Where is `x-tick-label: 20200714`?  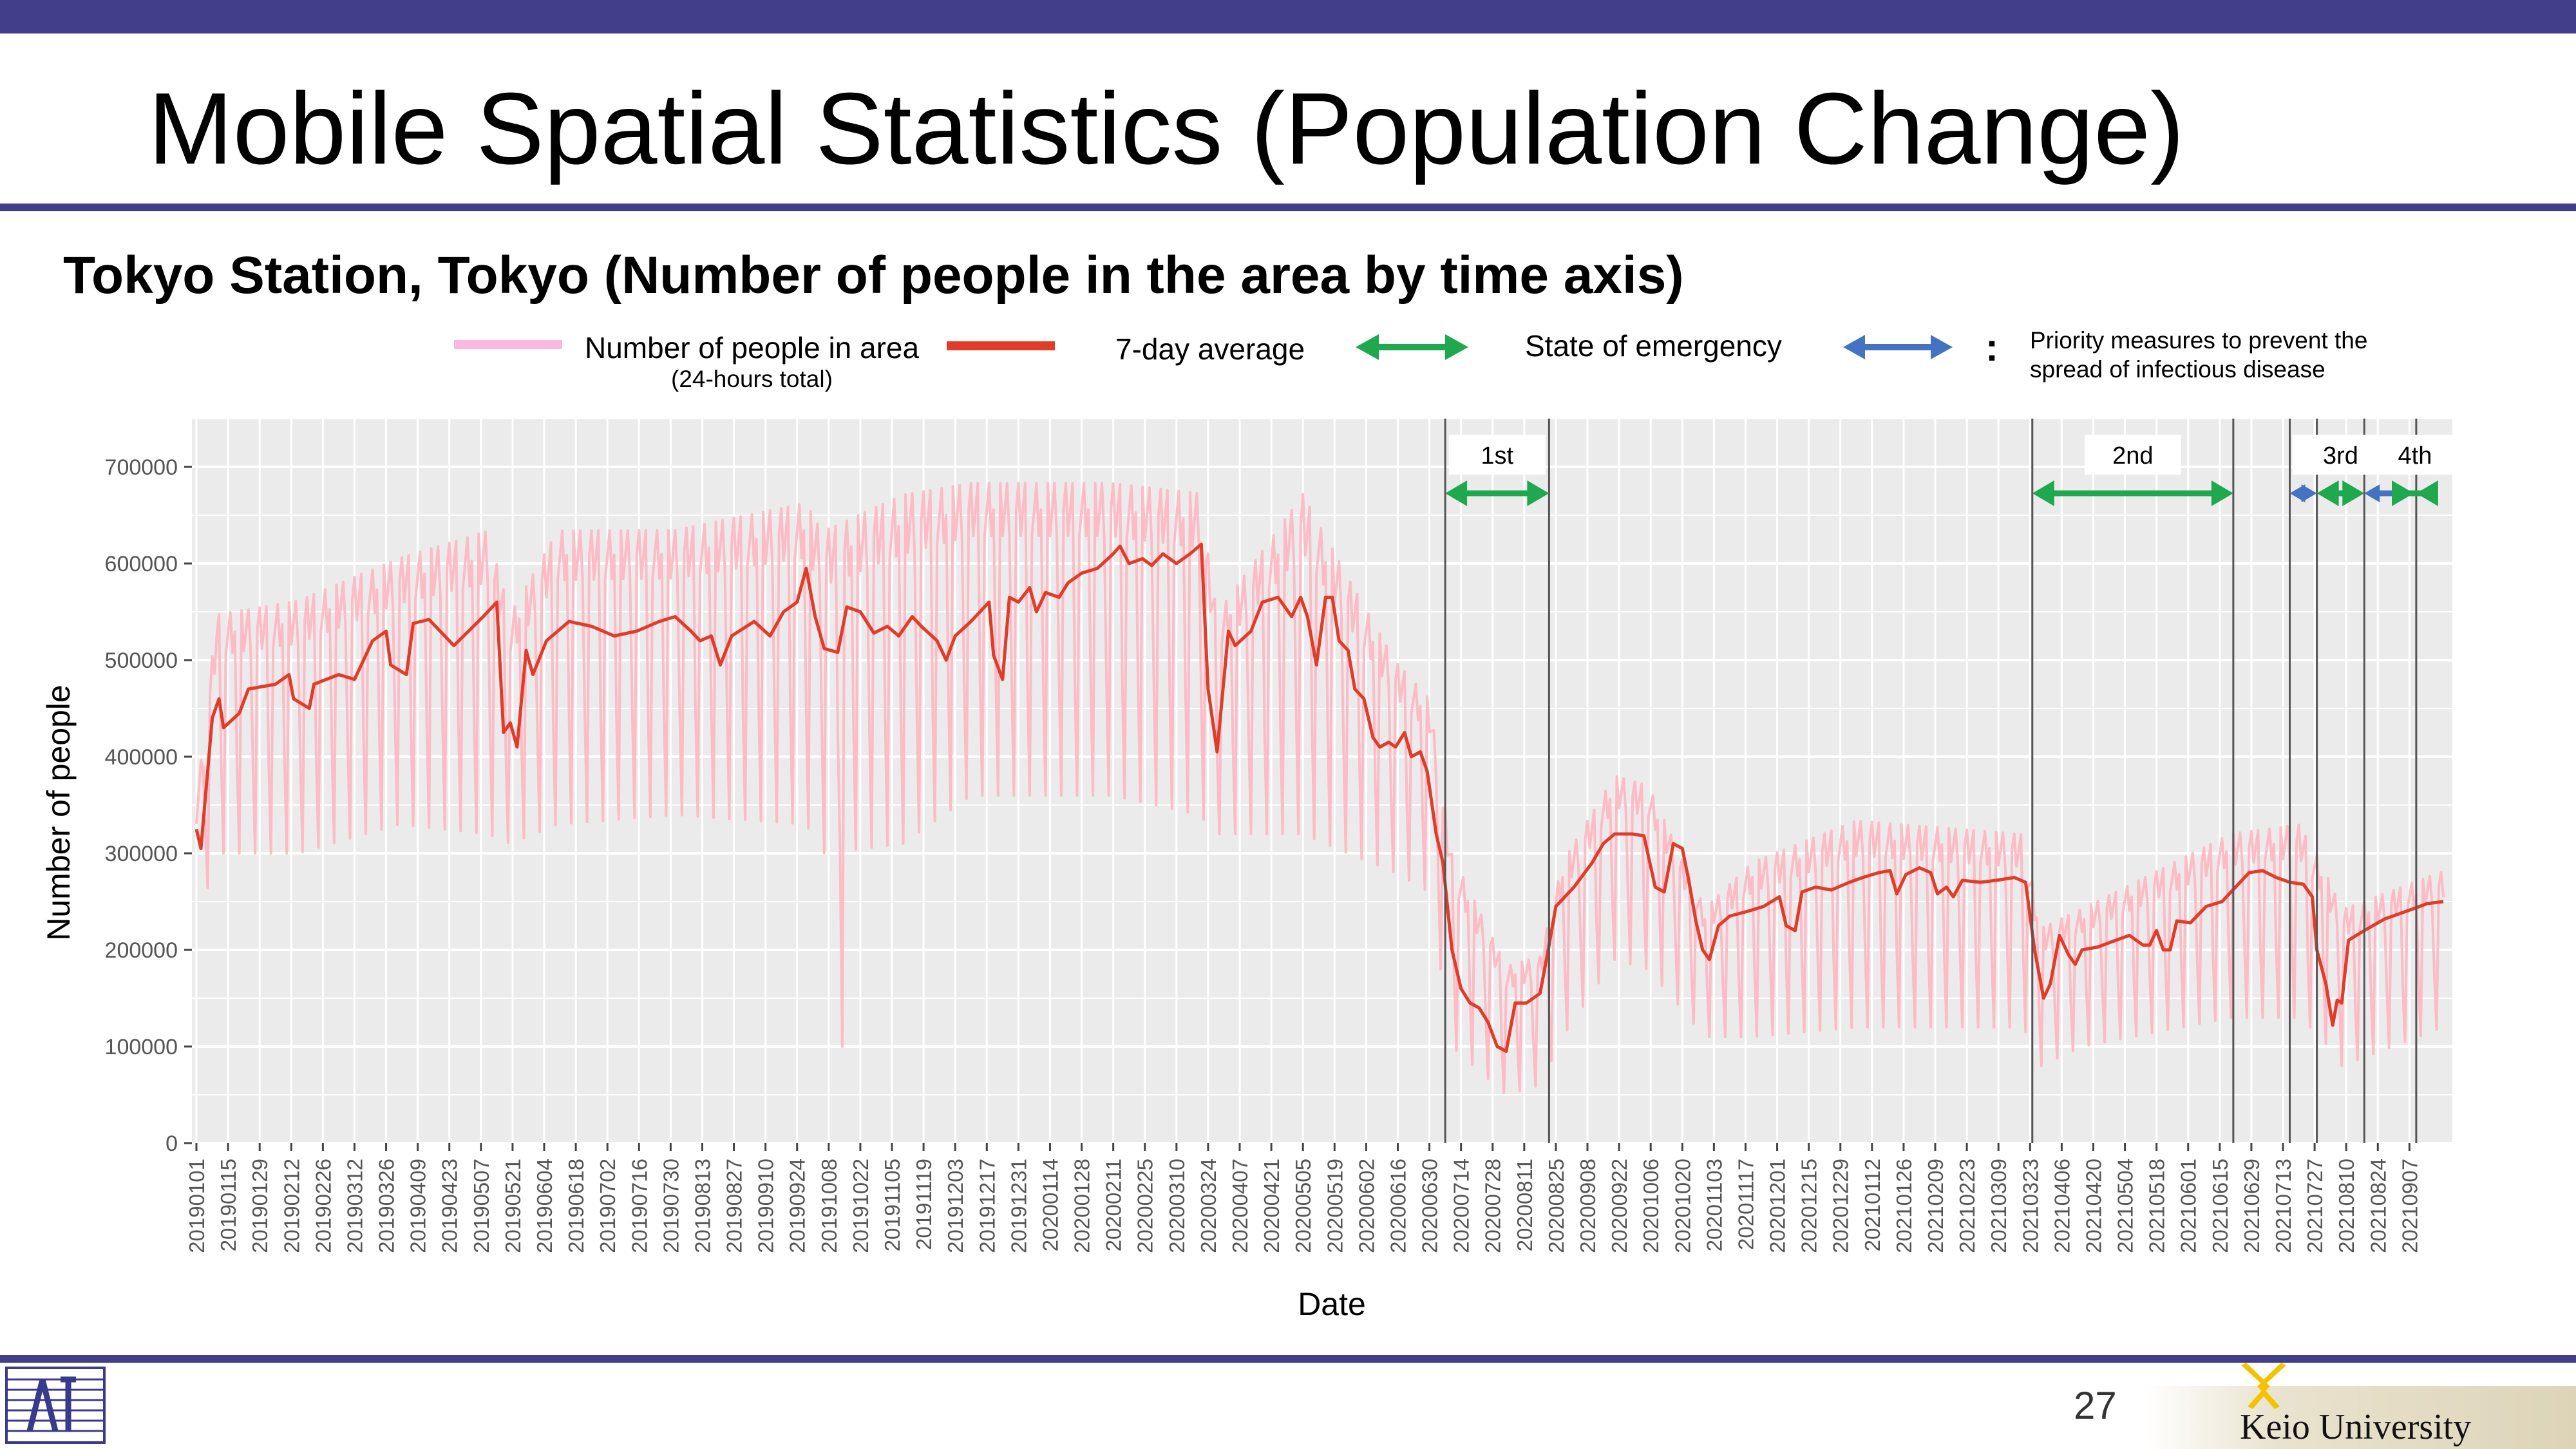 x-tick-label: 20200714 is located at coordinates (1461, 1206).